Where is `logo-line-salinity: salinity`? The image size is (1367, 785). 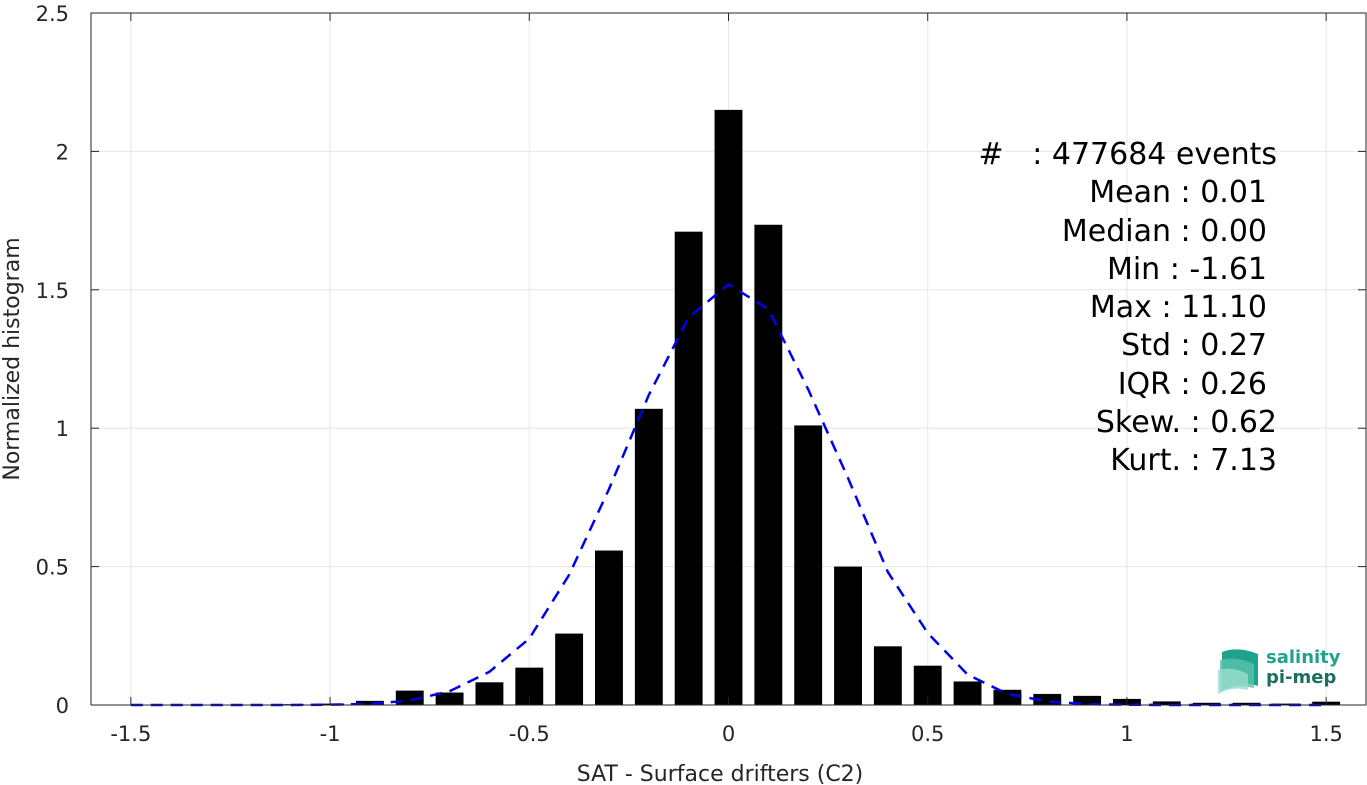
logo-line-salinity: salinity is located at coordinates (1303, 657).